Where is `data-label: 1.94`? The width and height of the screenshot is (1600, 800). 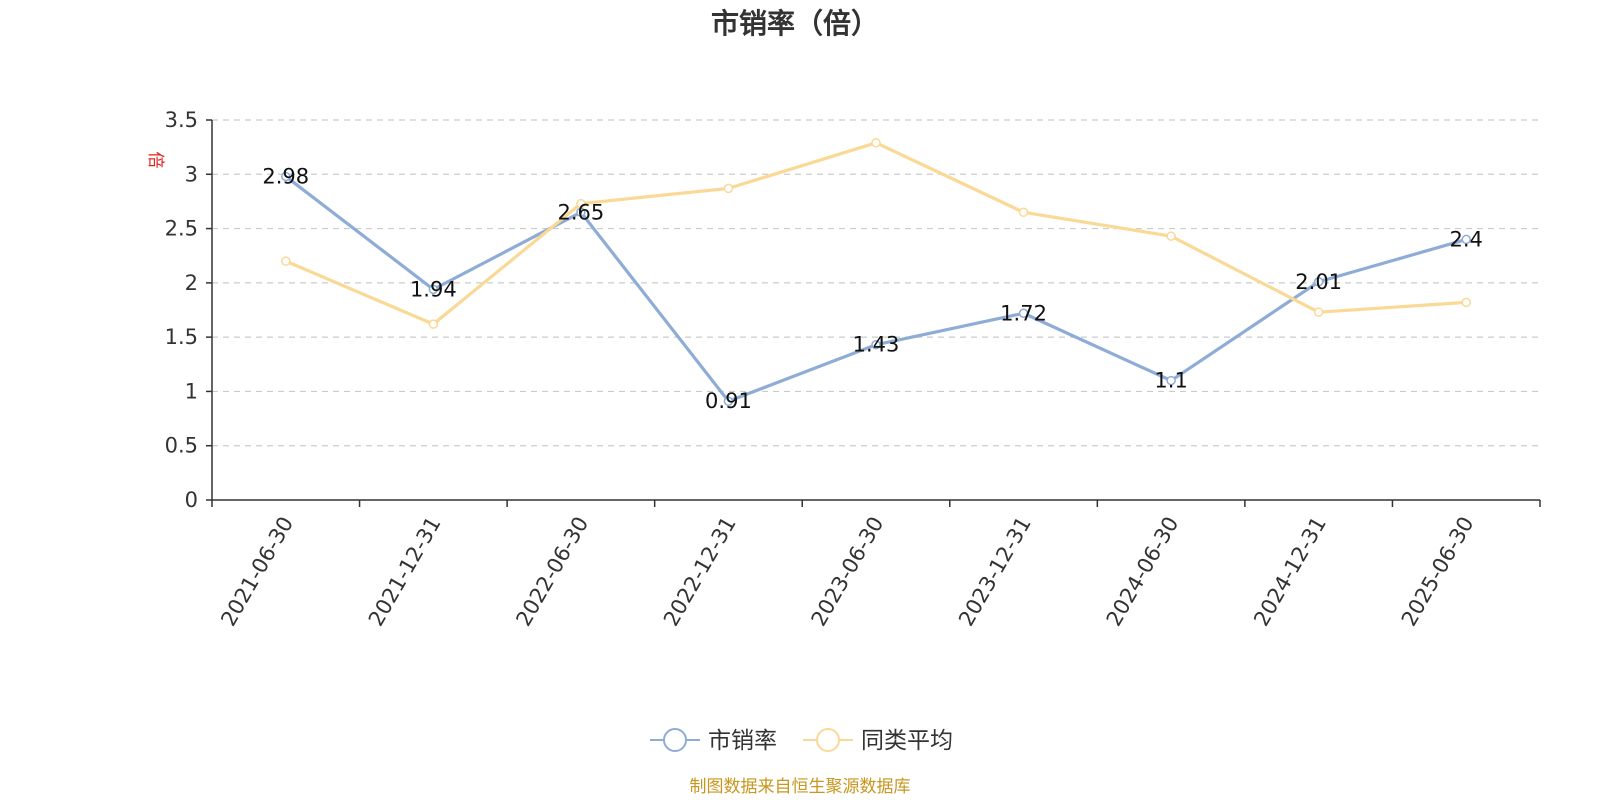 data-label: 1.94 is located at coordinates (433, 289).